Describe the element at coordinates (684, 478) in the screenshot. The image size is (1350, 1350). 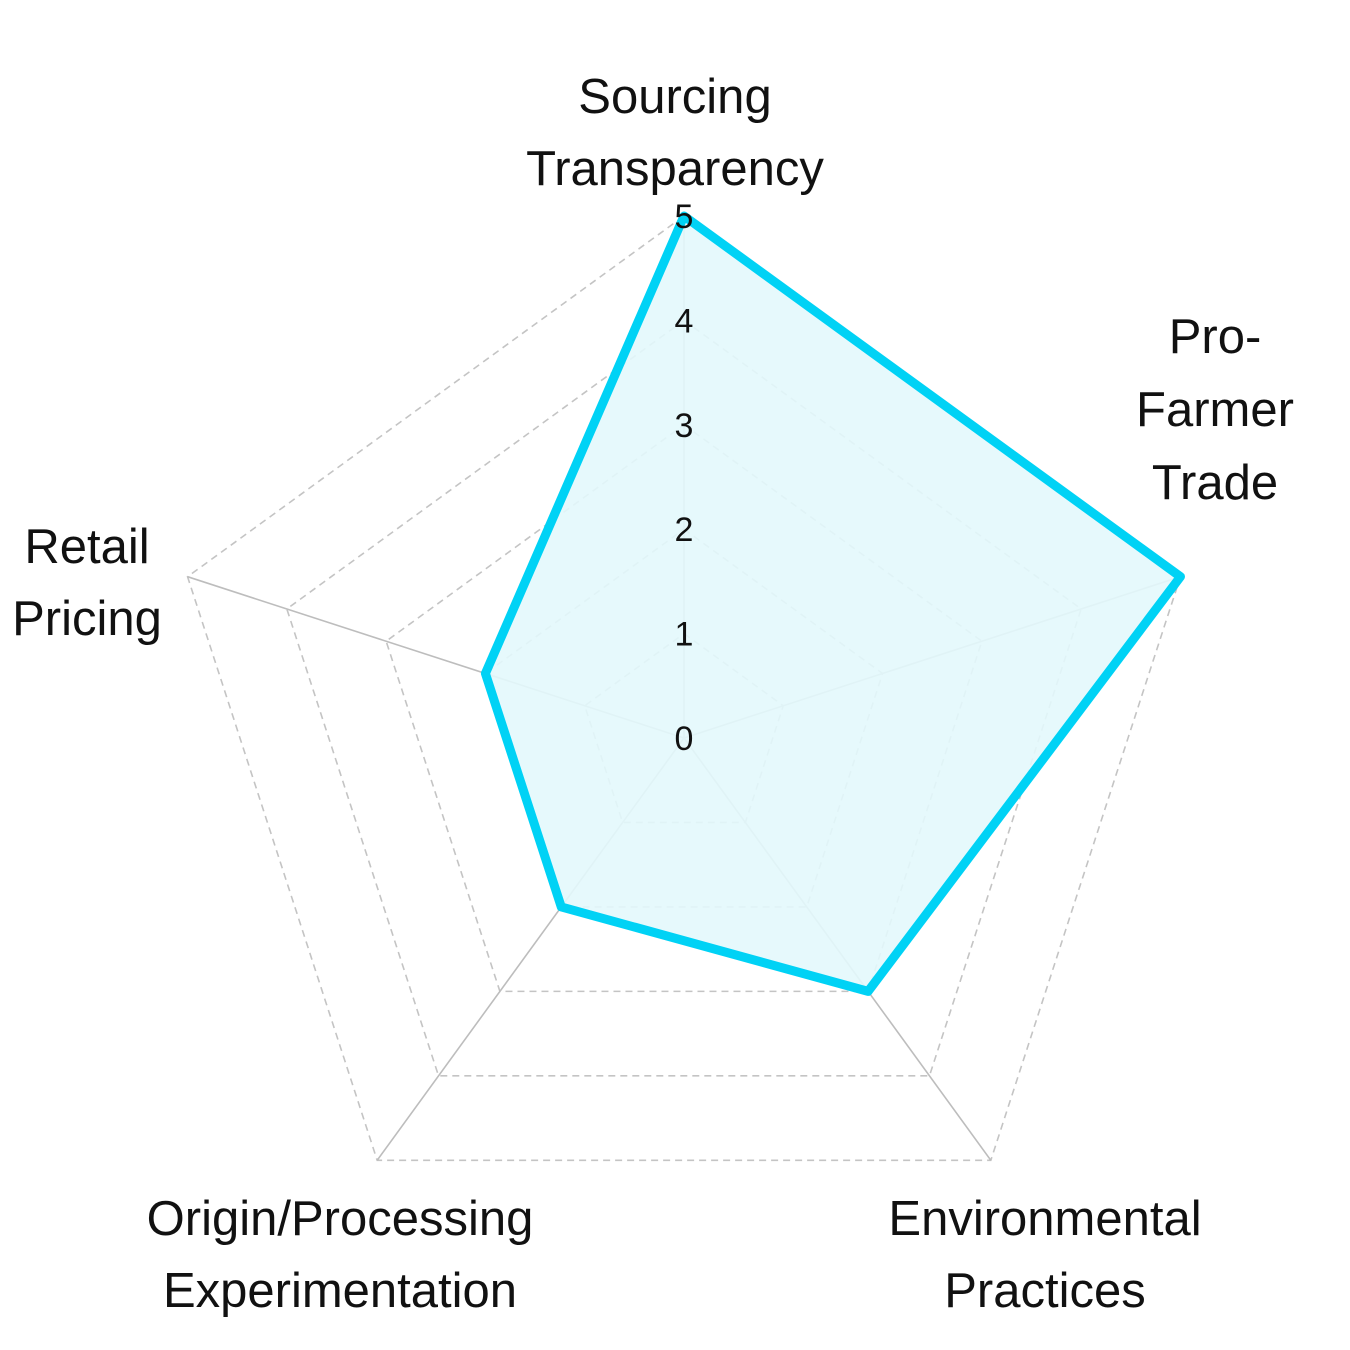
I see `radial-tick-labels: 0 1 2 3 4 5` at that location.